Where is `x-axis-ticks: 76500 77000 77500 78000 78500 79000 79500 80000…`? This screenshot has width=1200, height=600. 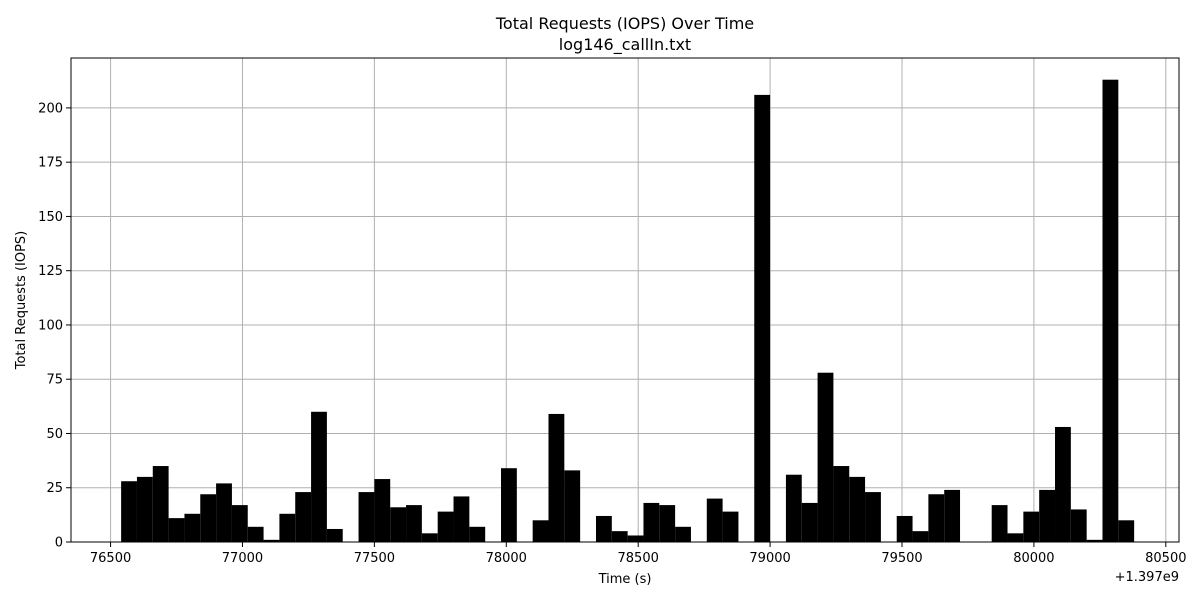
x-axis-ticks: 76500 77000 77500 78000 78500 79000 79500 80000… is located at coordinates (638, 554).